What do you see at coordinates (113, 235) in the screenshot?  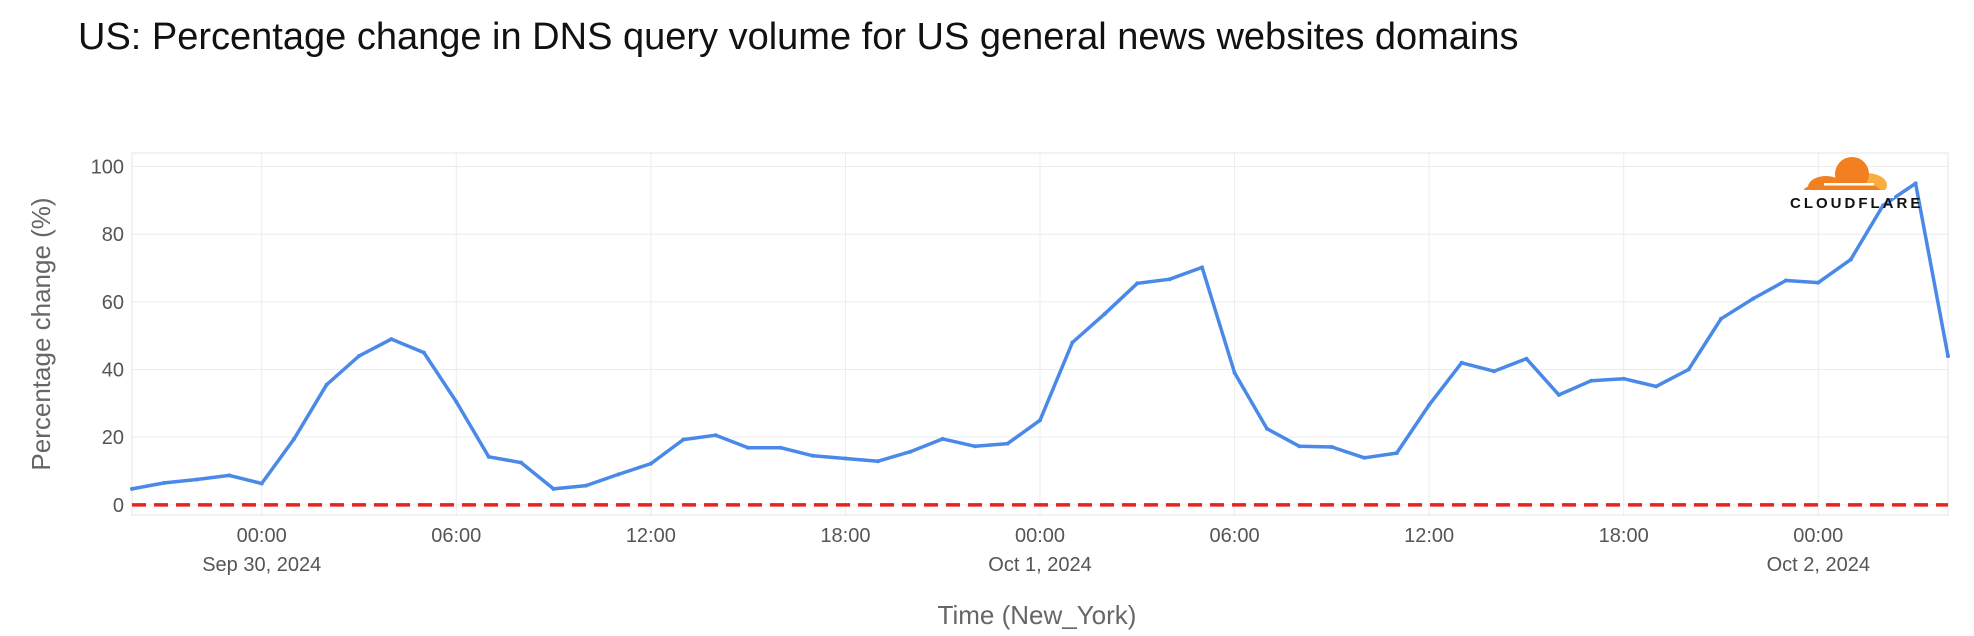 I see `y-tick-label: 80` at bounding box center [113, 235].